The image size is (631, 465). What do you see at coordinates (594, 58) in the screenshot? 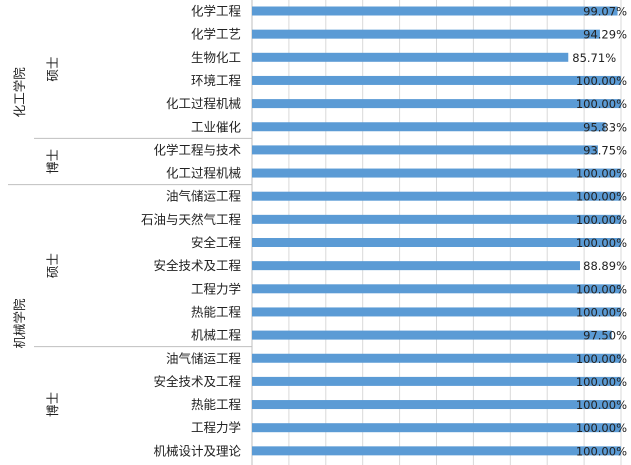
I see `data-label: 85.71%` at bounding box center [594, 58].